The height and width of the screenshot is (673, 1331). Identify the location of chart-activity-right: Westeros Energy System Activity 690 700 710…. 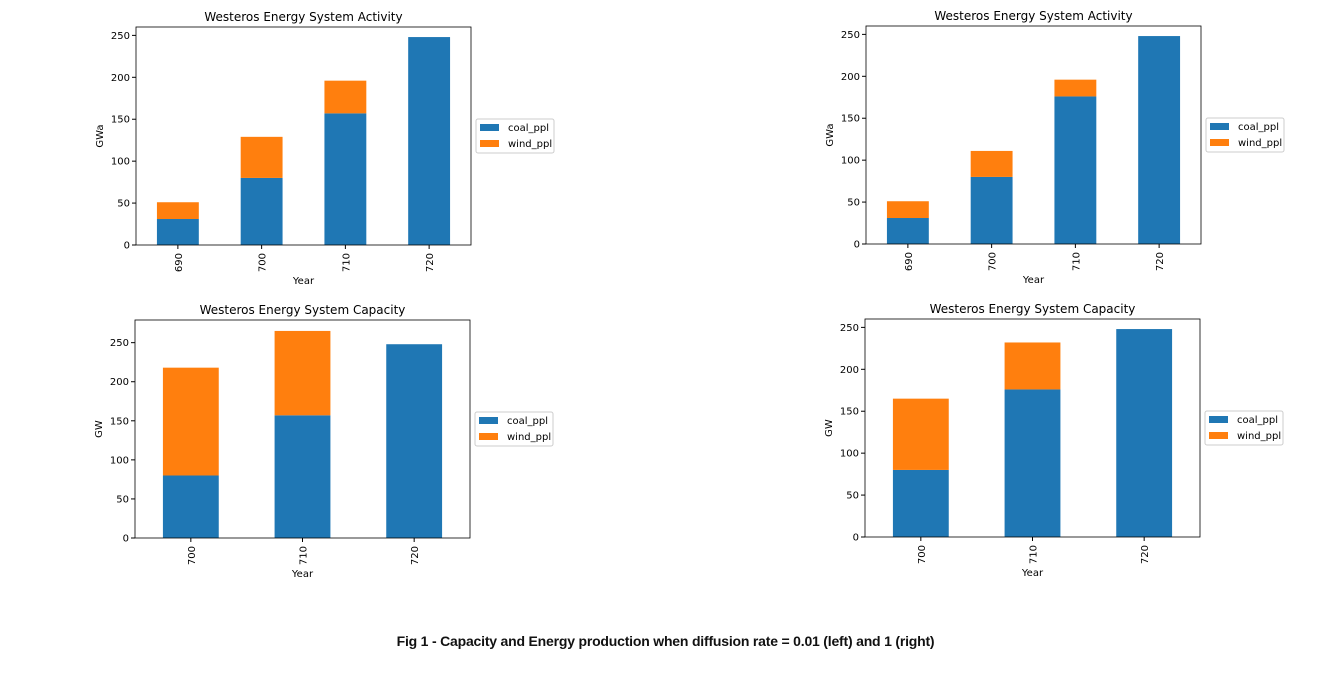
(1055, 147).